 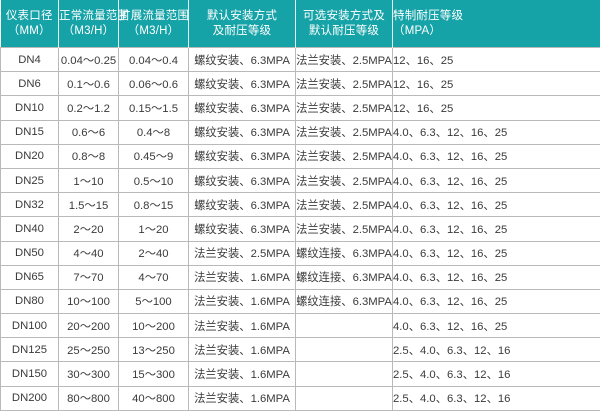 What do you see at coordinates (29, 374) in the screenshot?
I see `cell-diameter: DN150` at bounding box center [29, 374].